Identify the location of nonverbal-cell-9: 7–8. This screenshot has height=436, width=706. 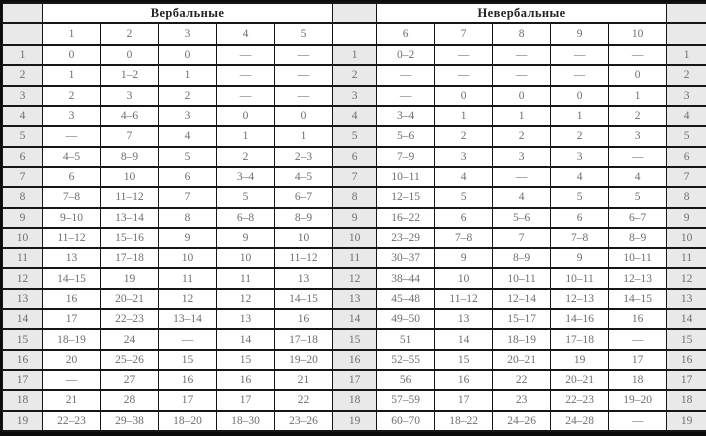
(580, 238).